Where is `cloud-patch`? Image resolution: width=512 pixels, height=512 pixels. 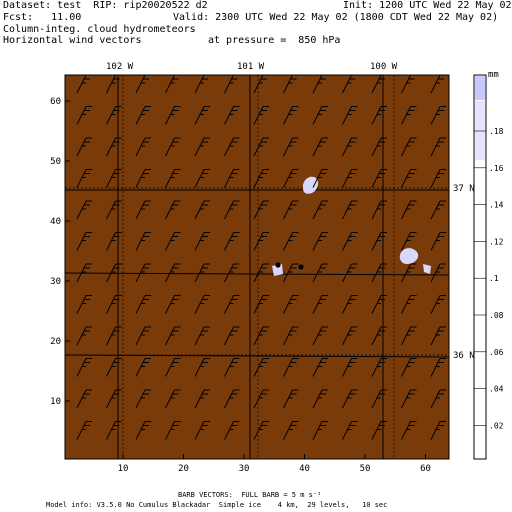
cloud-patch is located at coordinates (310, 185).